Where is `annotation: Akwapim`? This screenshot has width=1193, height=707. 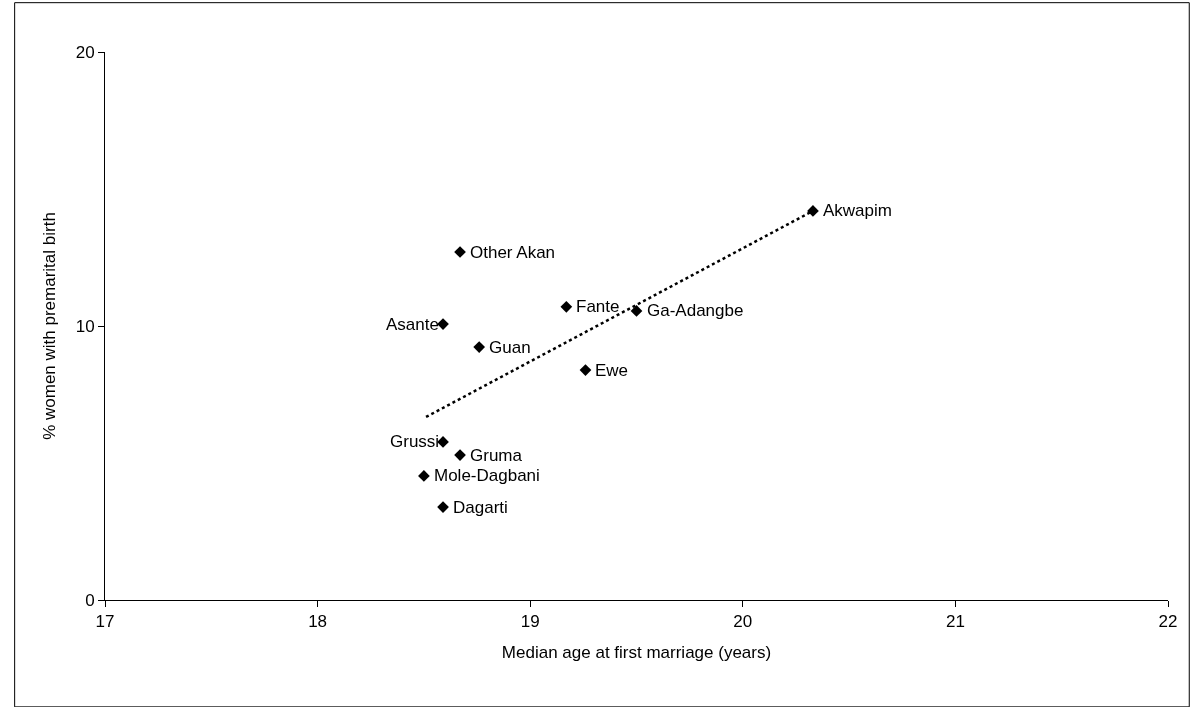 annotation: Akwapim is located at coordinates (857, 210).